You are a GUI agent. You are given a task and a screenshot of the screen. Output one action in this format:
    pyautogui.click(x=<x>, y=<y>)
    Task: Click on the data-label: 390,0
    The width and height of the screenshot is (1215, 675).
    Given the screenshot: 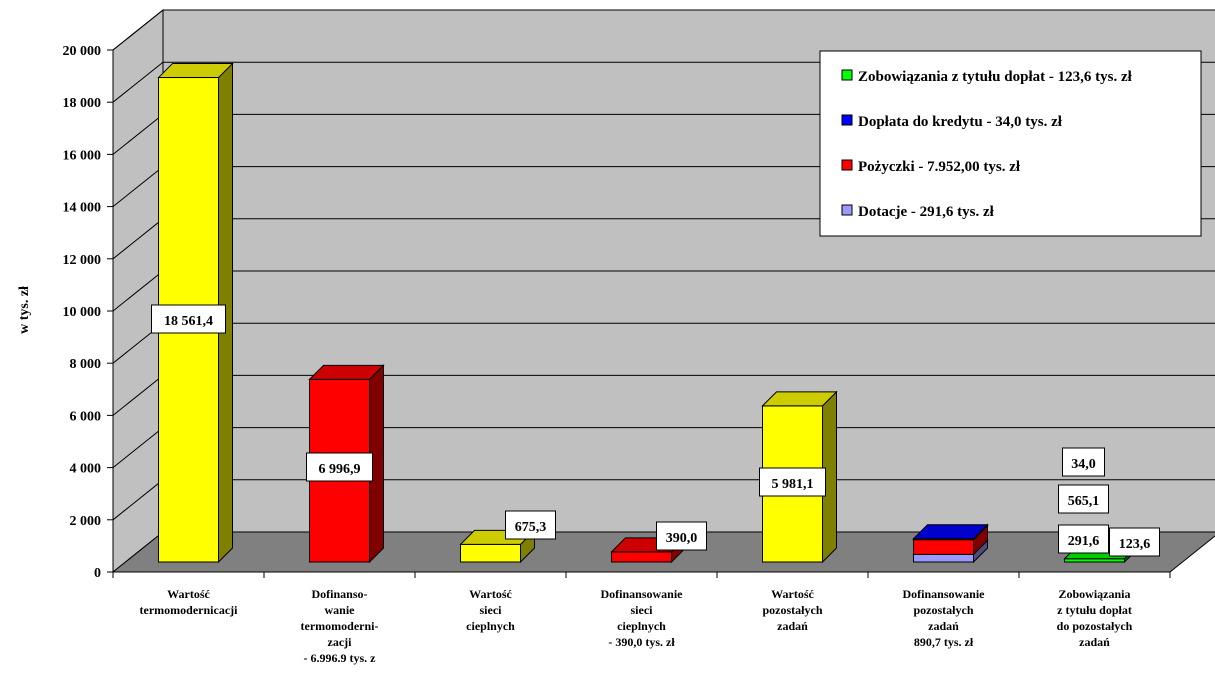 What is the action you would take?
    pyautogui.click(x=681, y=536)
    